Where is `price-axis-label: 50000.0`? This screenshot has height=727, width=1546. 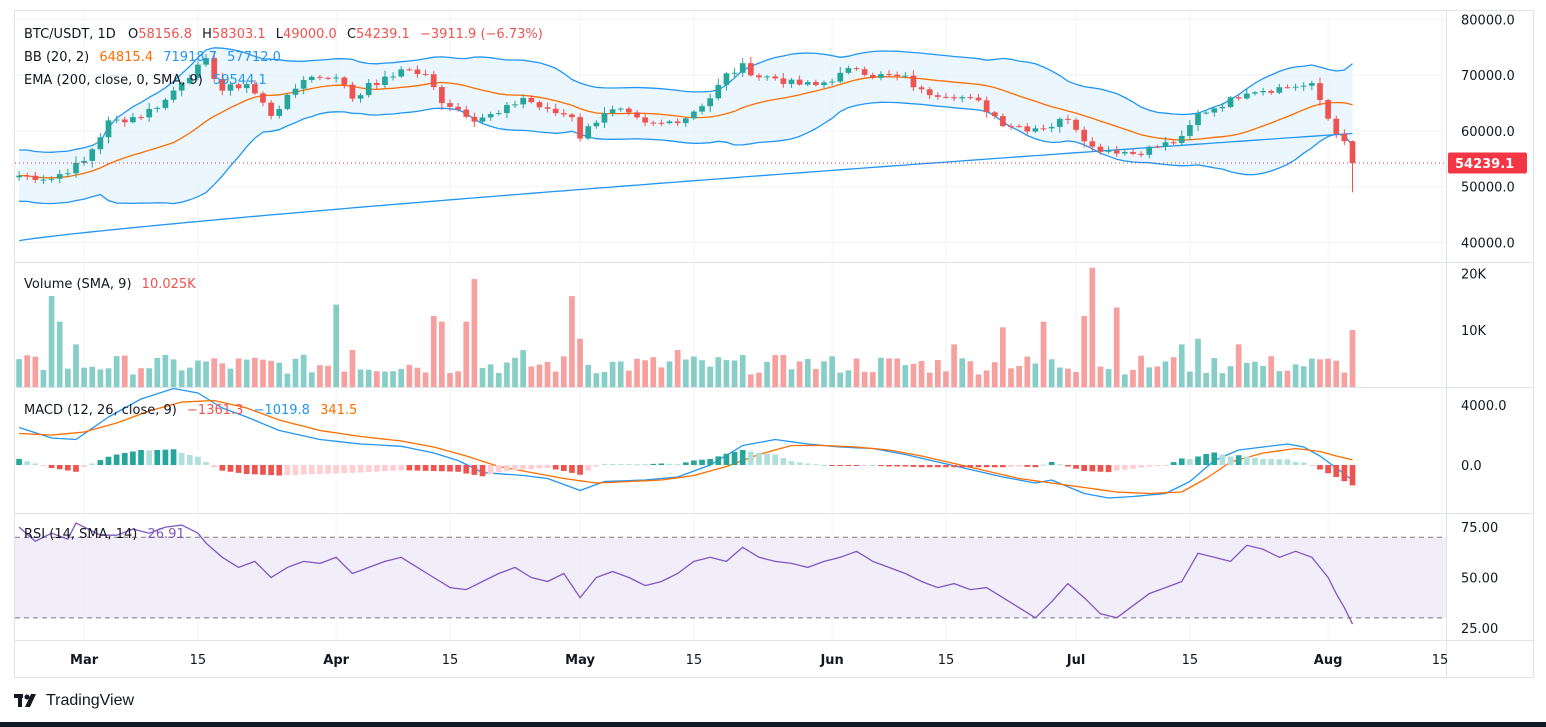
price-axis-label: 50000.0 is located at coordinates (1488, 188).